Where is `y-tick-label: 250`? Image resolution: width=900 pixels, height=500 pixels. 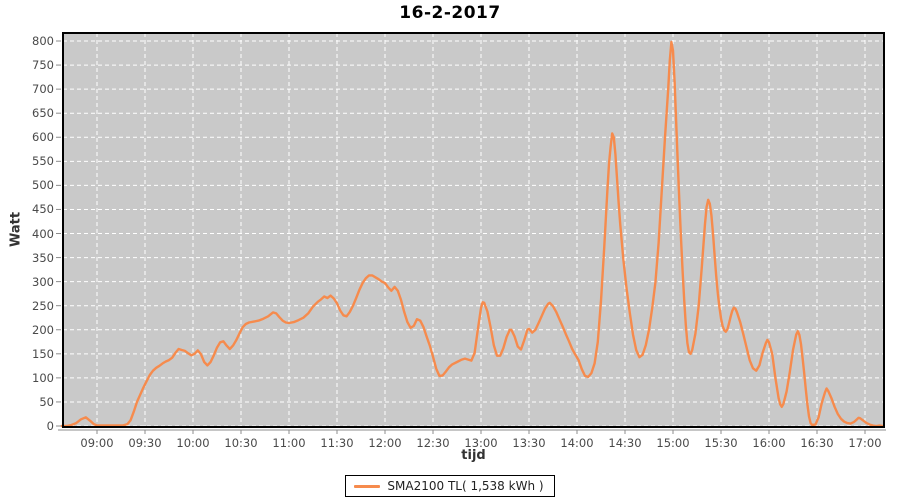 y-tick-label: 250 is located at coordinates (43, 305).